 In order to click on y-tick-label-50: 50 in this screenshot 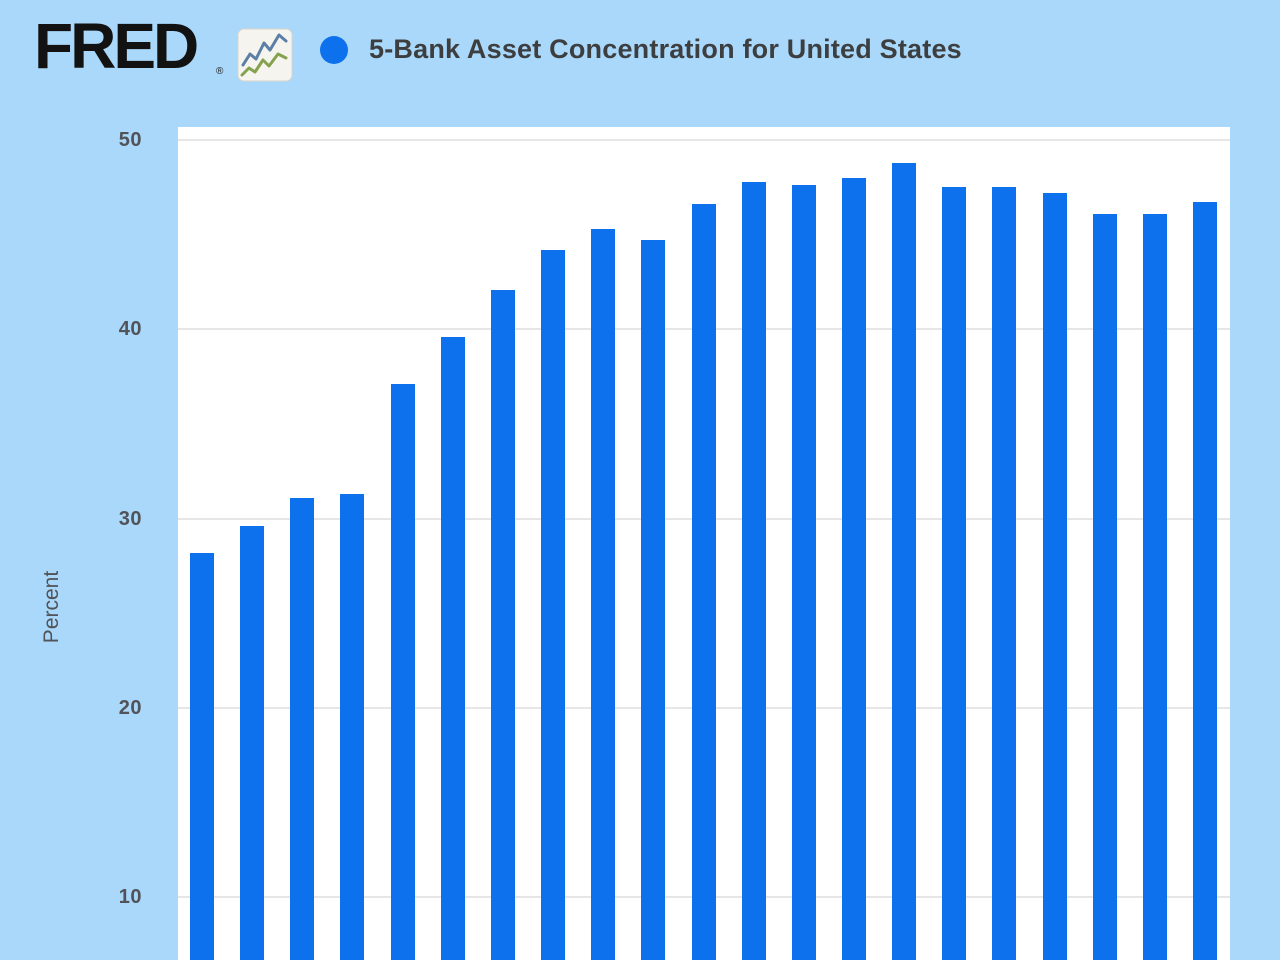, I will do `click(130, 140)`.